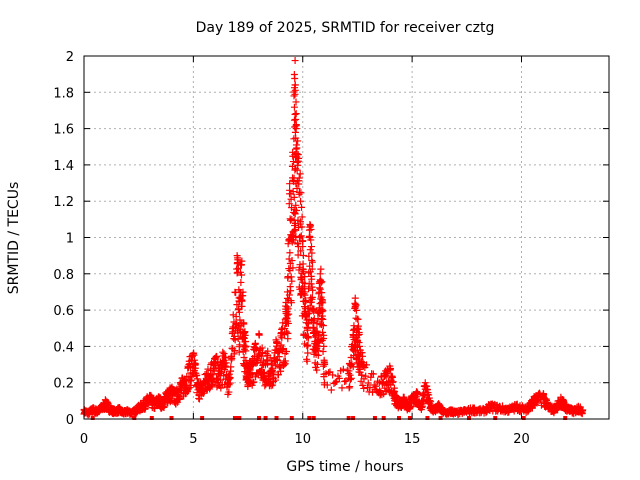 This screenshot has width=640, height=480. Describe the element at coordinates (84, 439) in the screenshot. I see `x-tick-label: 0` at that location.